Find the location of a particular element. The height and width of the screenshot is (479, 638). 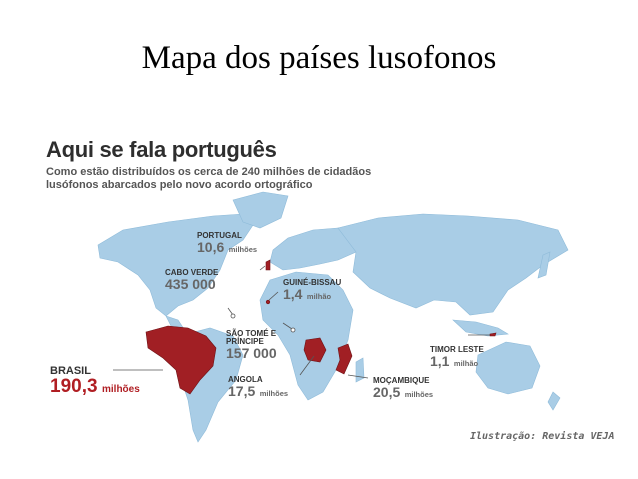

sao-tome-marker is located at coordinates (293, 330).